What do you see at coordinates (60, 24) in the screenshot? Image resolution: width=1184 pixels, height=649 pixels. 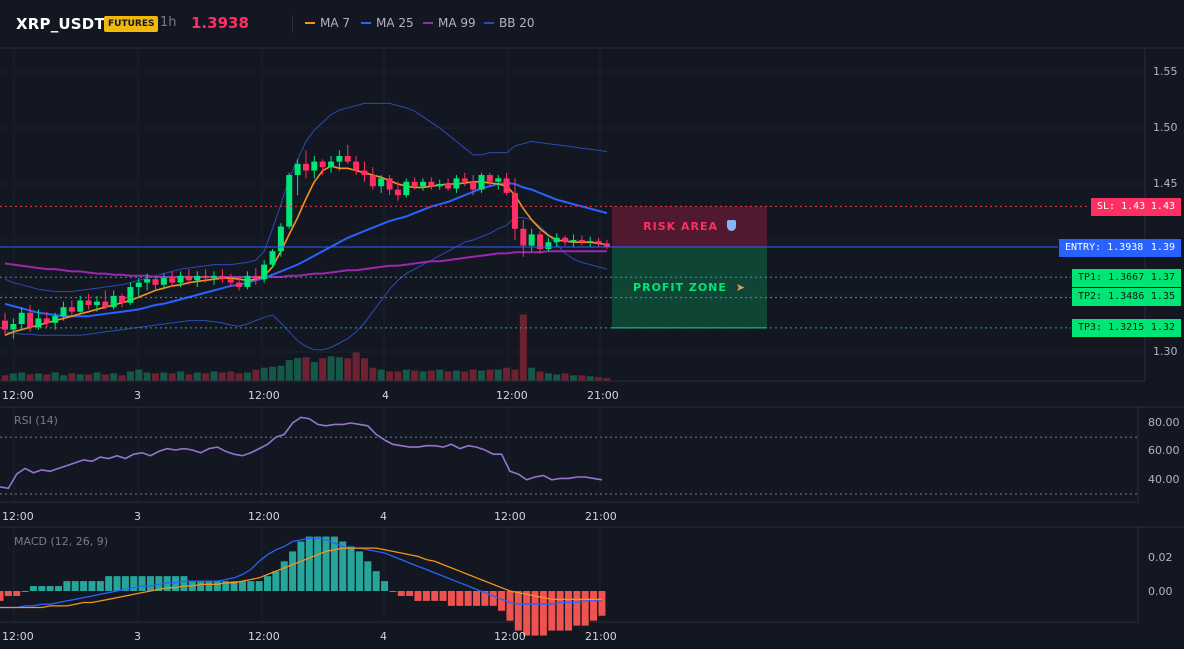 I see `symbol-name: XRP_USDT` at bounding box center [60, 24].